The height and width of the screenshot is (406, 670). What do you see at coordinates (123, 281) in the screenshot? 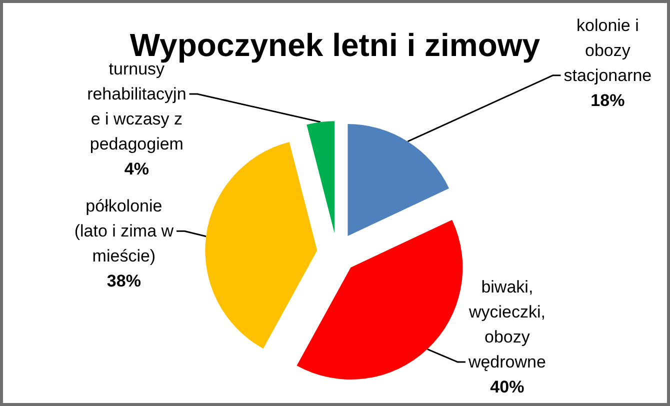
I see `data-label: 38%` at bounding box center [123, 281].